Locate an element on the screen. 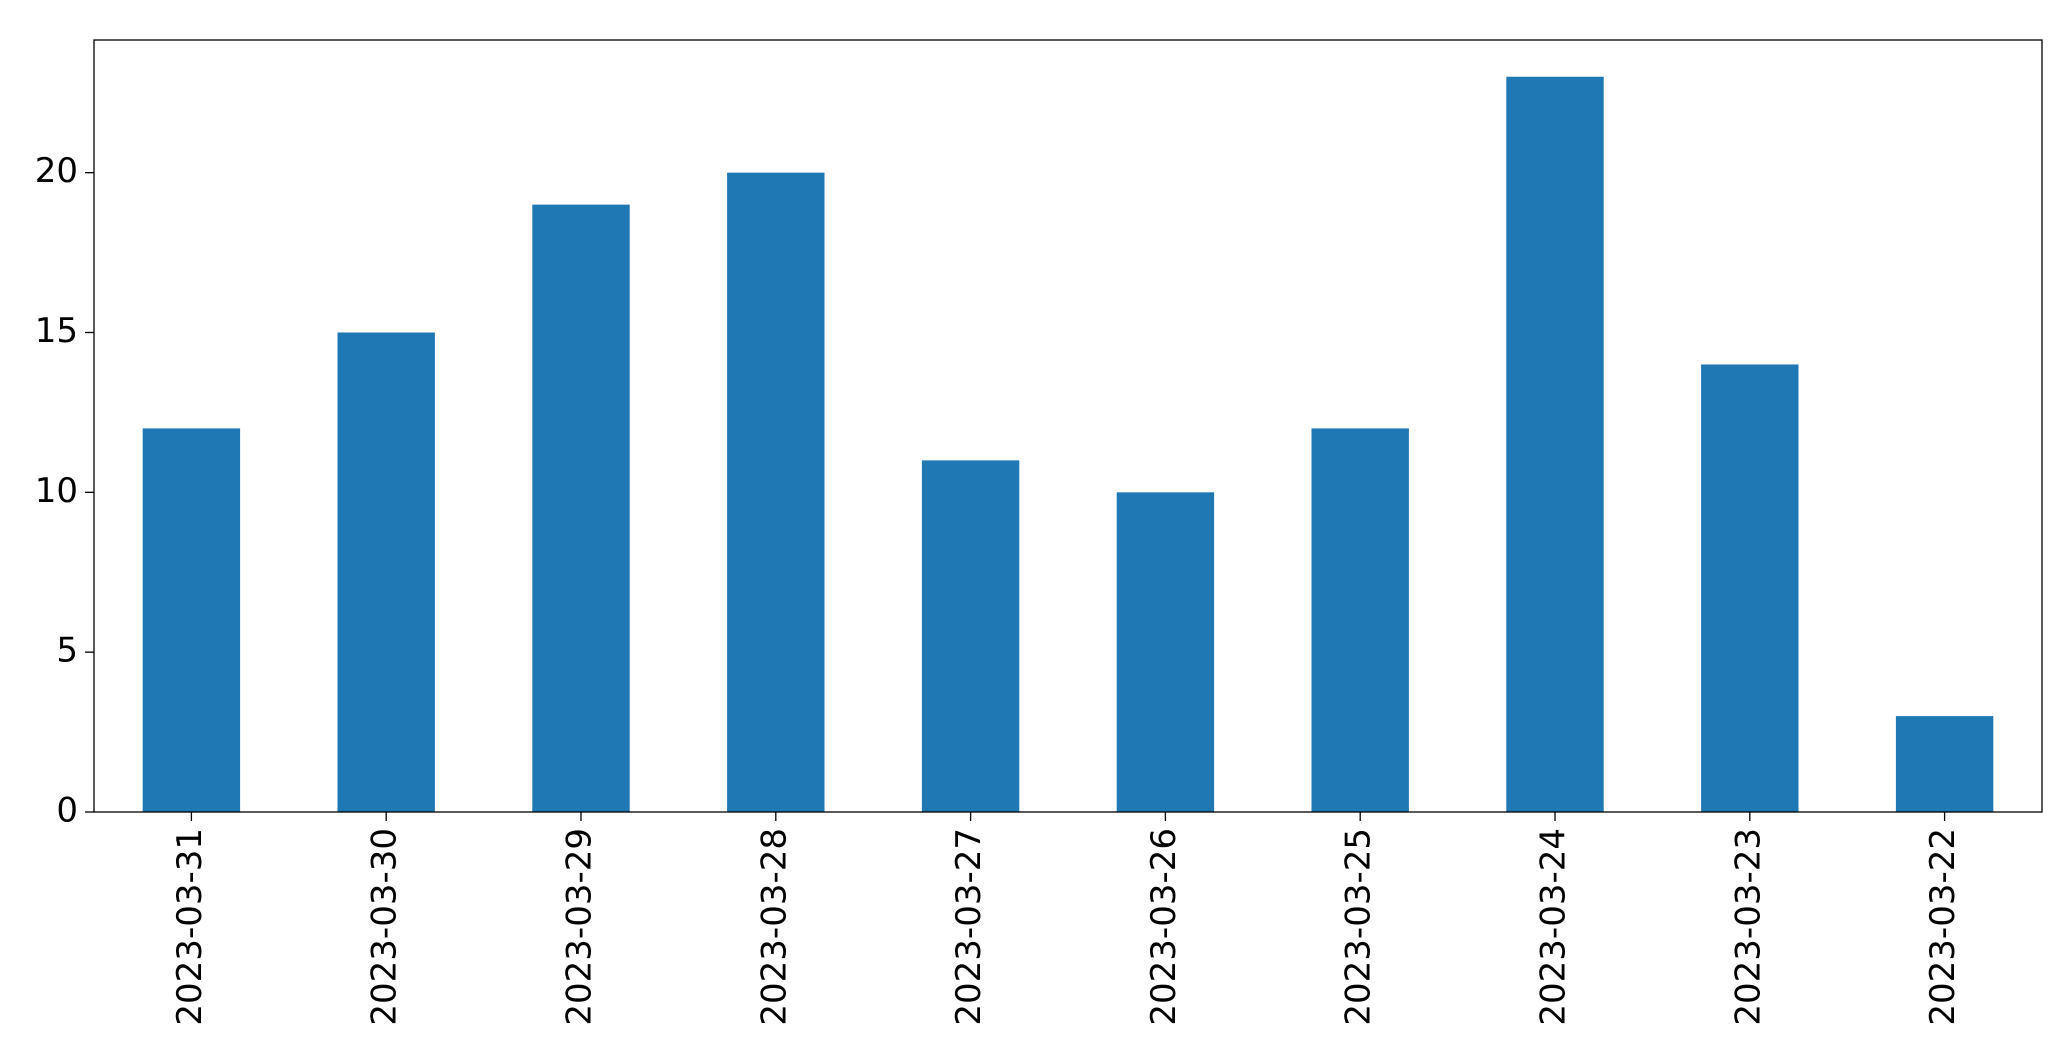 The width and height of the screenshot is (2071, 1061). x-tick-label: 2023-03-23 is located at coordinates (1748, 927).